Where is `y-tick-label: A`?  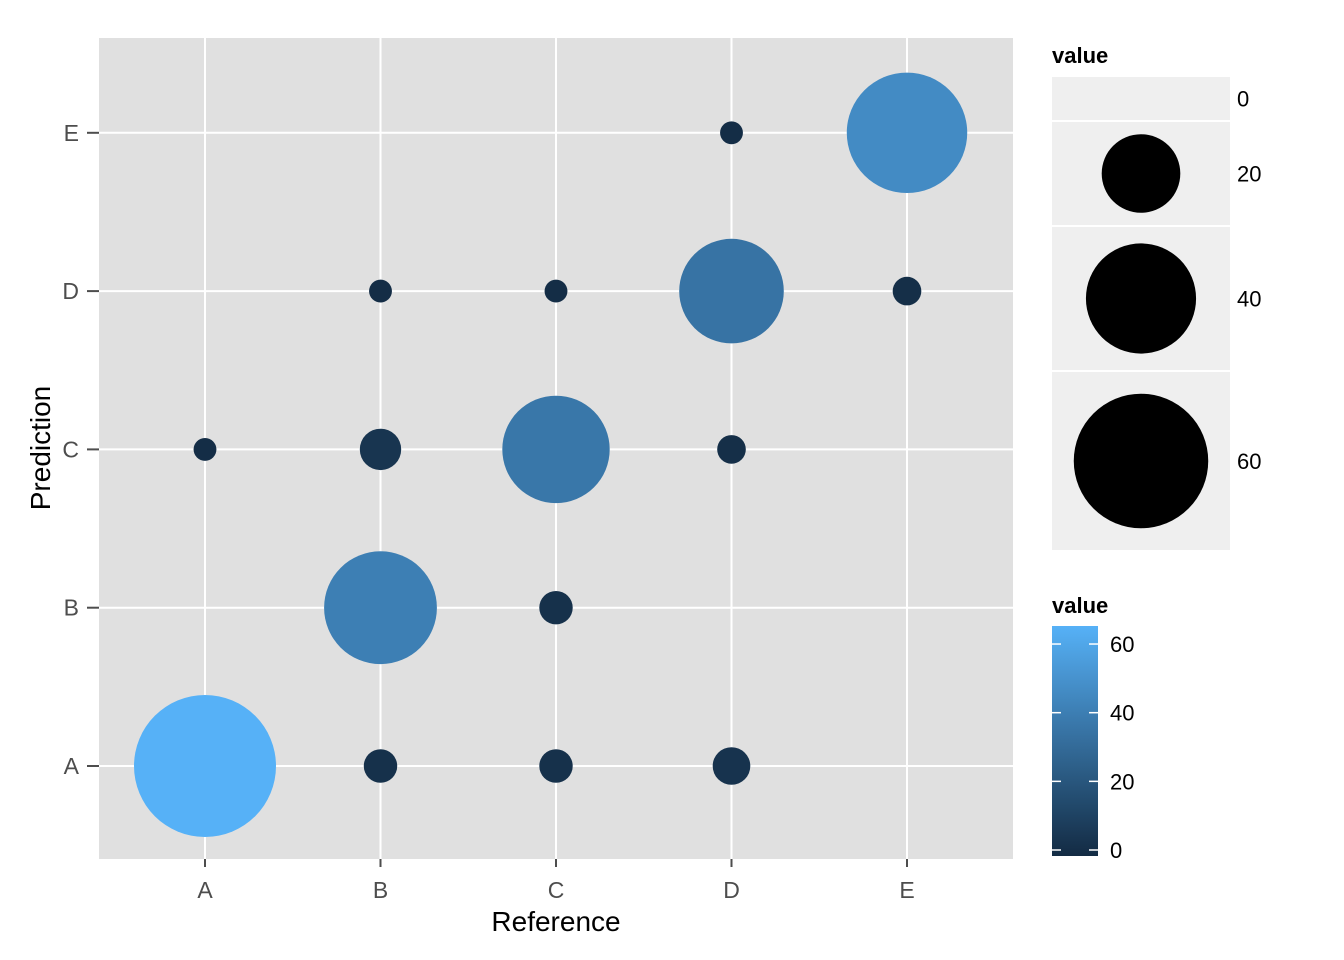
y-tick-label: A is located at coordinates (72, 766).